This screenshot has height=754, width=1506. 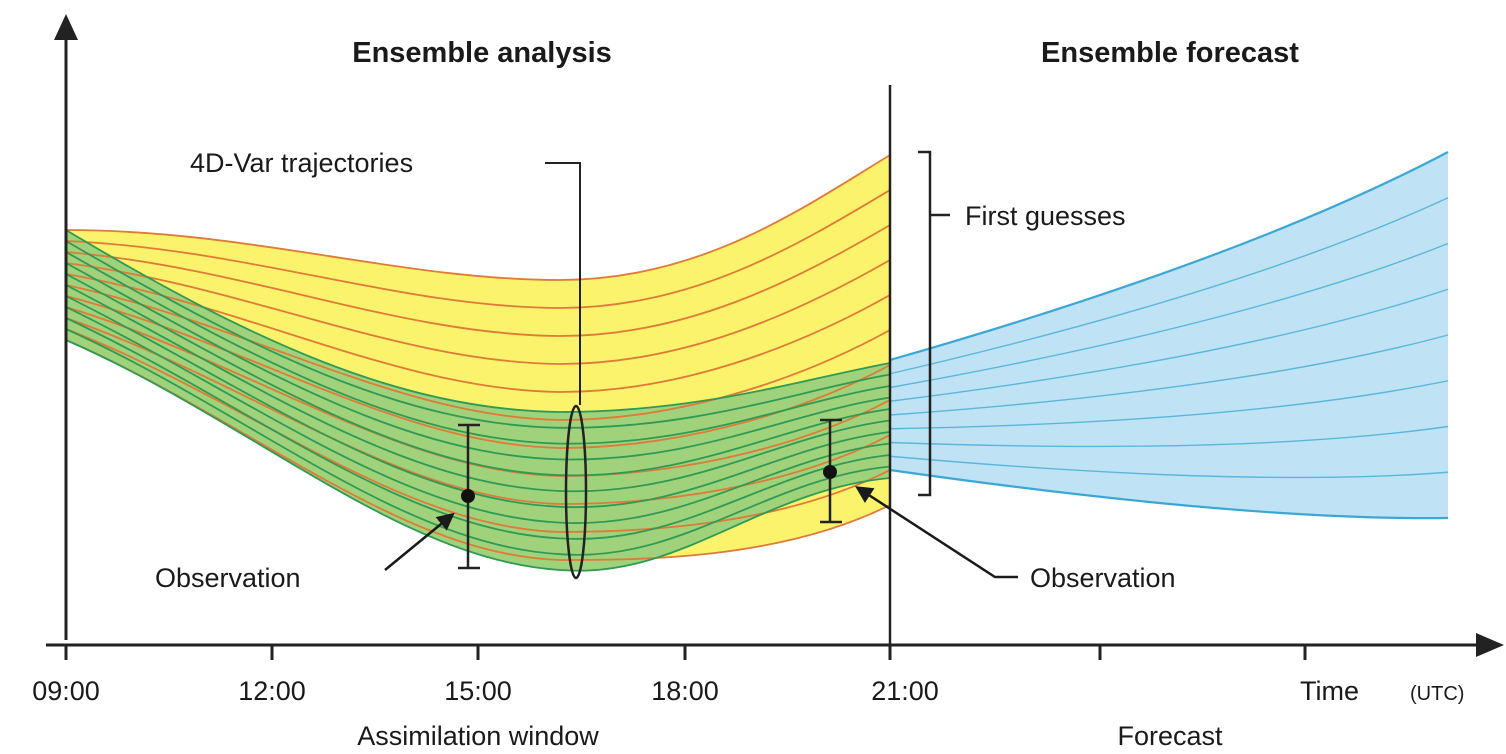 What do you see at coordinates (685, 691) in the screenshot?
I see `tick-label: 18:00` at bounding box center [685, 691].